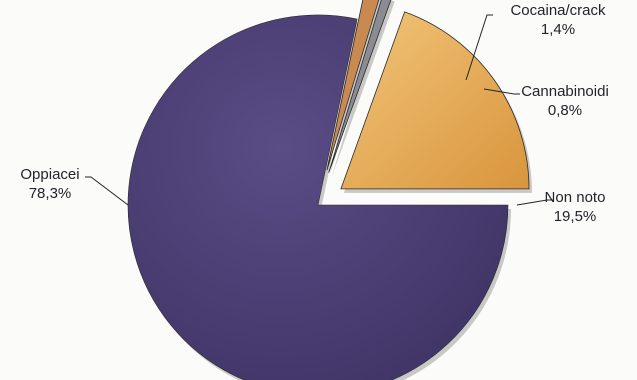 The image size is (637, 380). I want to click on slice-name-label: Oppiacei, so click(49, 174).